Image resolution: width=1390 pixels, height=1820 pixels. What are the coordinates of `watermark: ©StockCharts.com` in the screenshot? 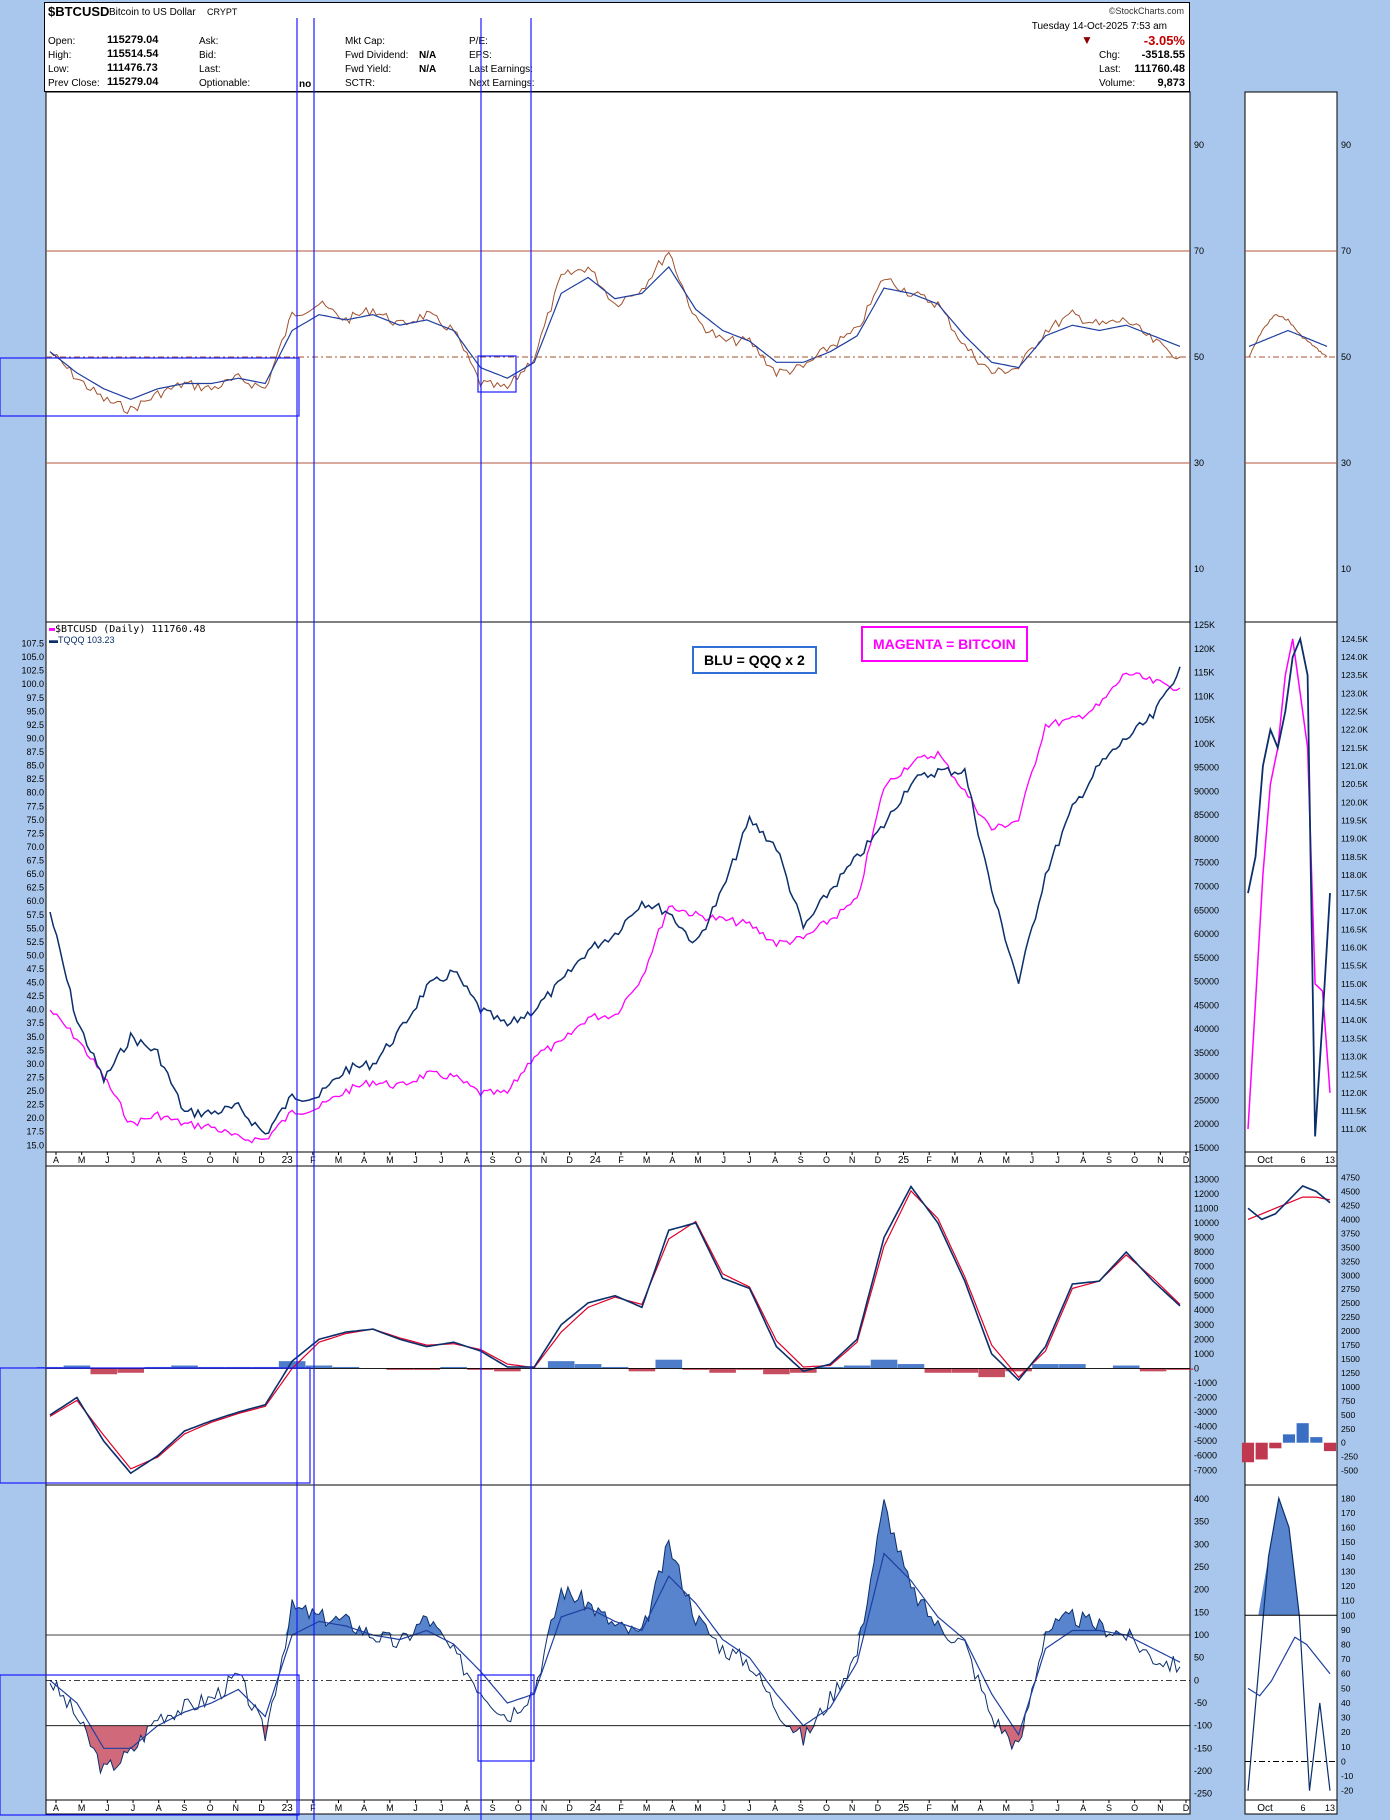 It's located at (1146, 11).